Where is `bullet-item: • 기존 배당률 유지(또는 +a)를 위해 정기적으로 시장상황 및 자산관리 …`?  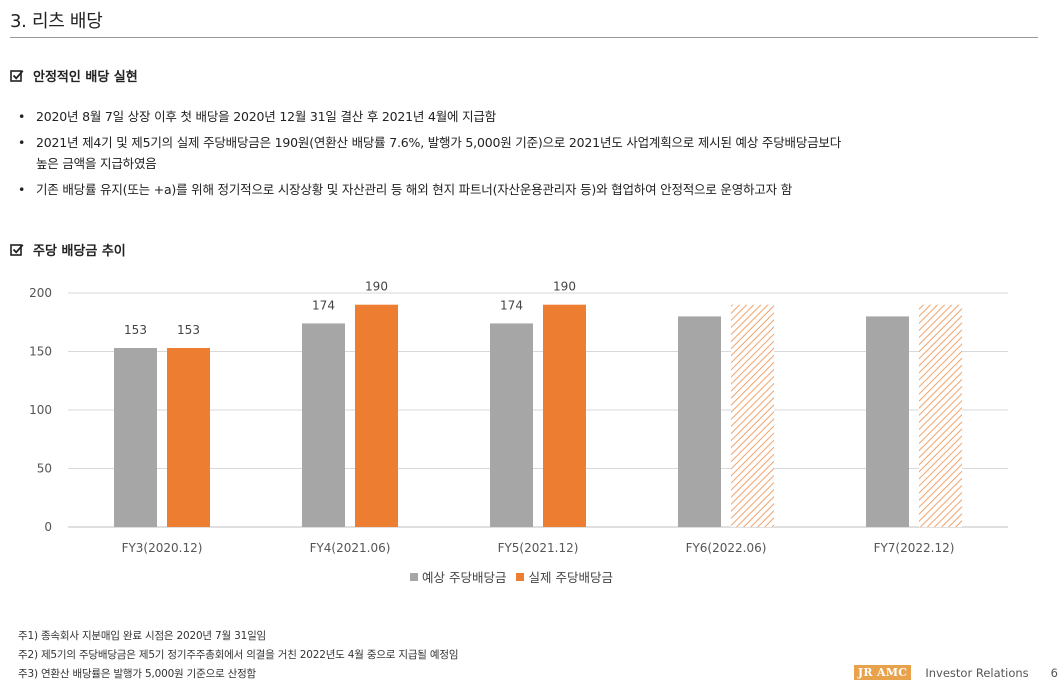
bullet-item: • 기존 배당률 유지(또는 +a)를 위해 정기적으로 시장상황 및 자산관리 … is located at coordinates (533, 189).